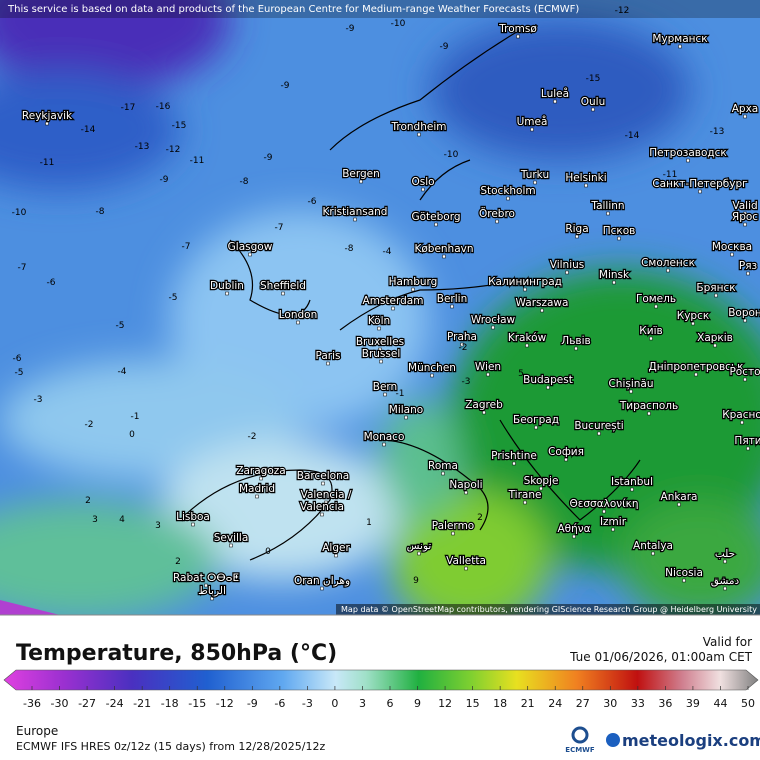 The width and height of the screenshot is (760, 760). What do you see at coordinates (419, 546) in the screenshot?
I see `city-label: تونس` at bounding box center [419, 546].